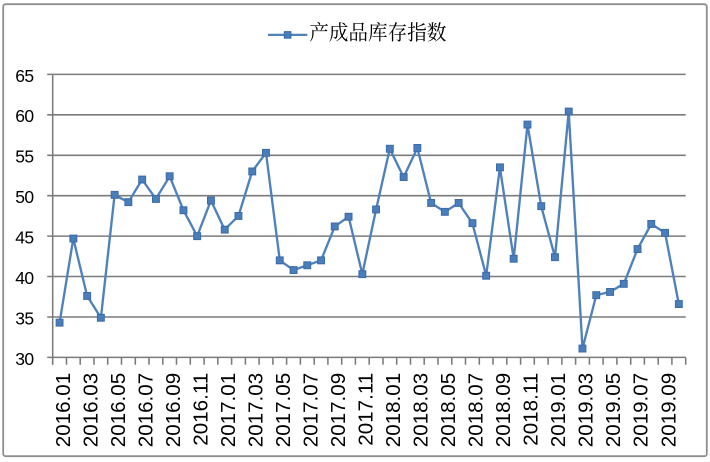 The width and height of the screenshot is (710, 462). What do you see at coordinates (448, 410) in the screenshot?
I see `svg-text: 2018.05` at bounding box center [448, 410].